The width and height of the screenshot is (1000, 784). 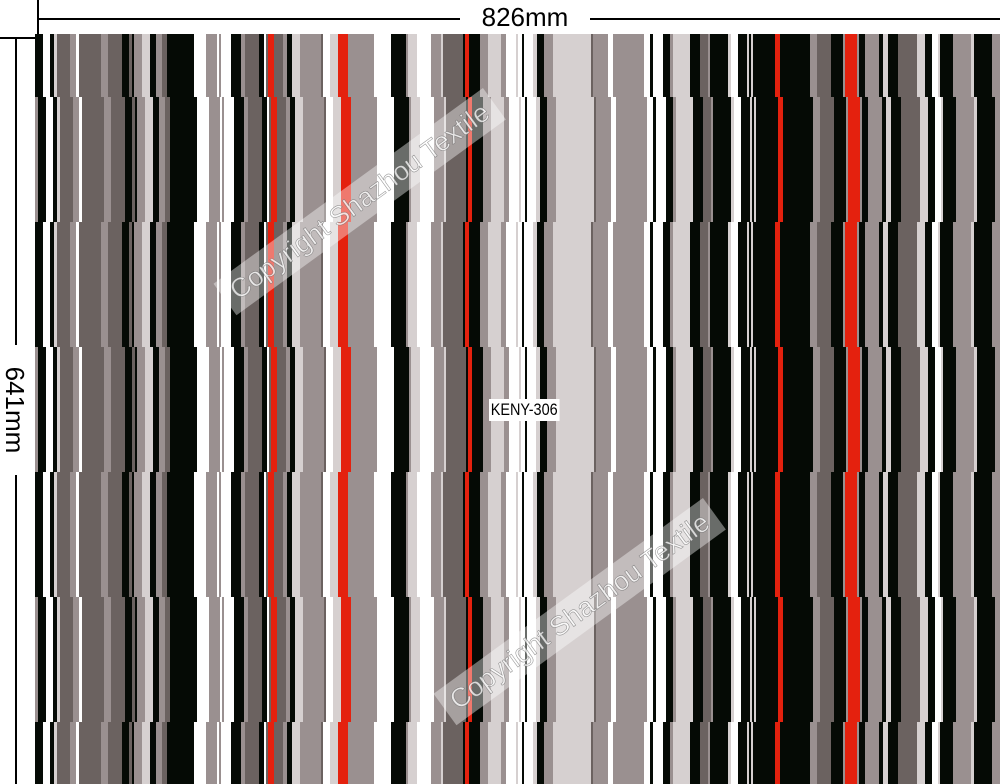 I want to click on stripe-band, so click(x=515, y=65).